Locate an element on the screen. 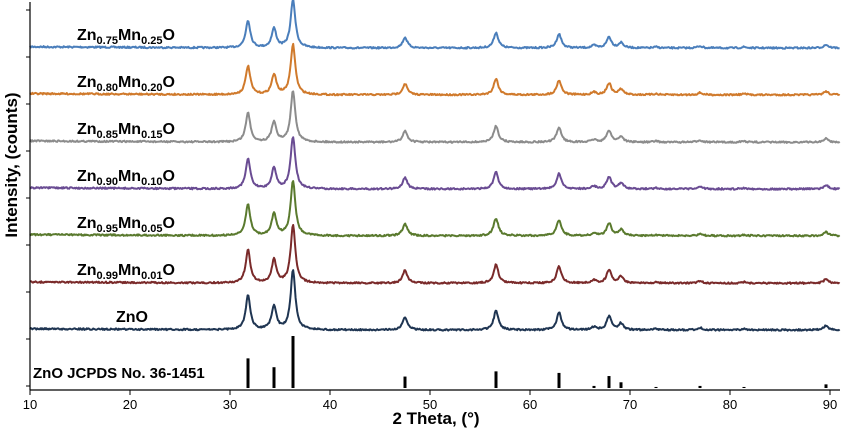 The image size is (843, 432). series-label: Zn0.90Mn0.10O is located at coordinates (126, 178).